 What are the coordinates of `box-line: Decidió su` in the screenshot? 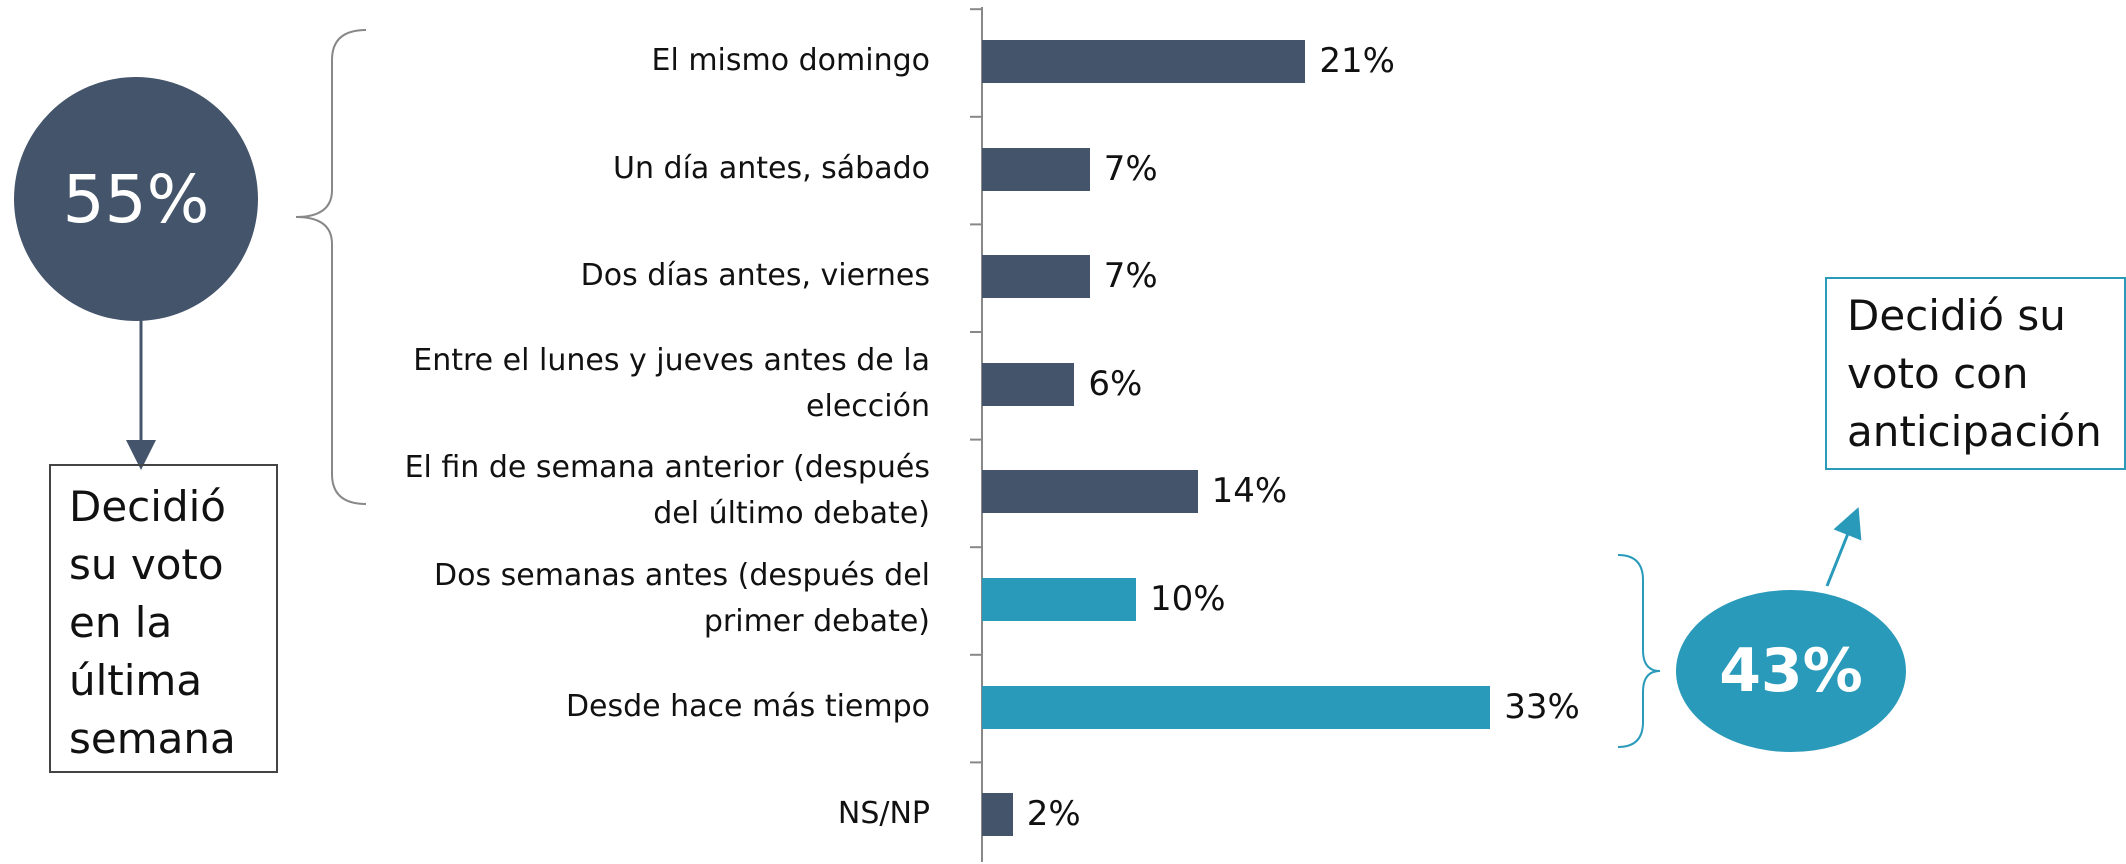 It's located at (1956, 315).